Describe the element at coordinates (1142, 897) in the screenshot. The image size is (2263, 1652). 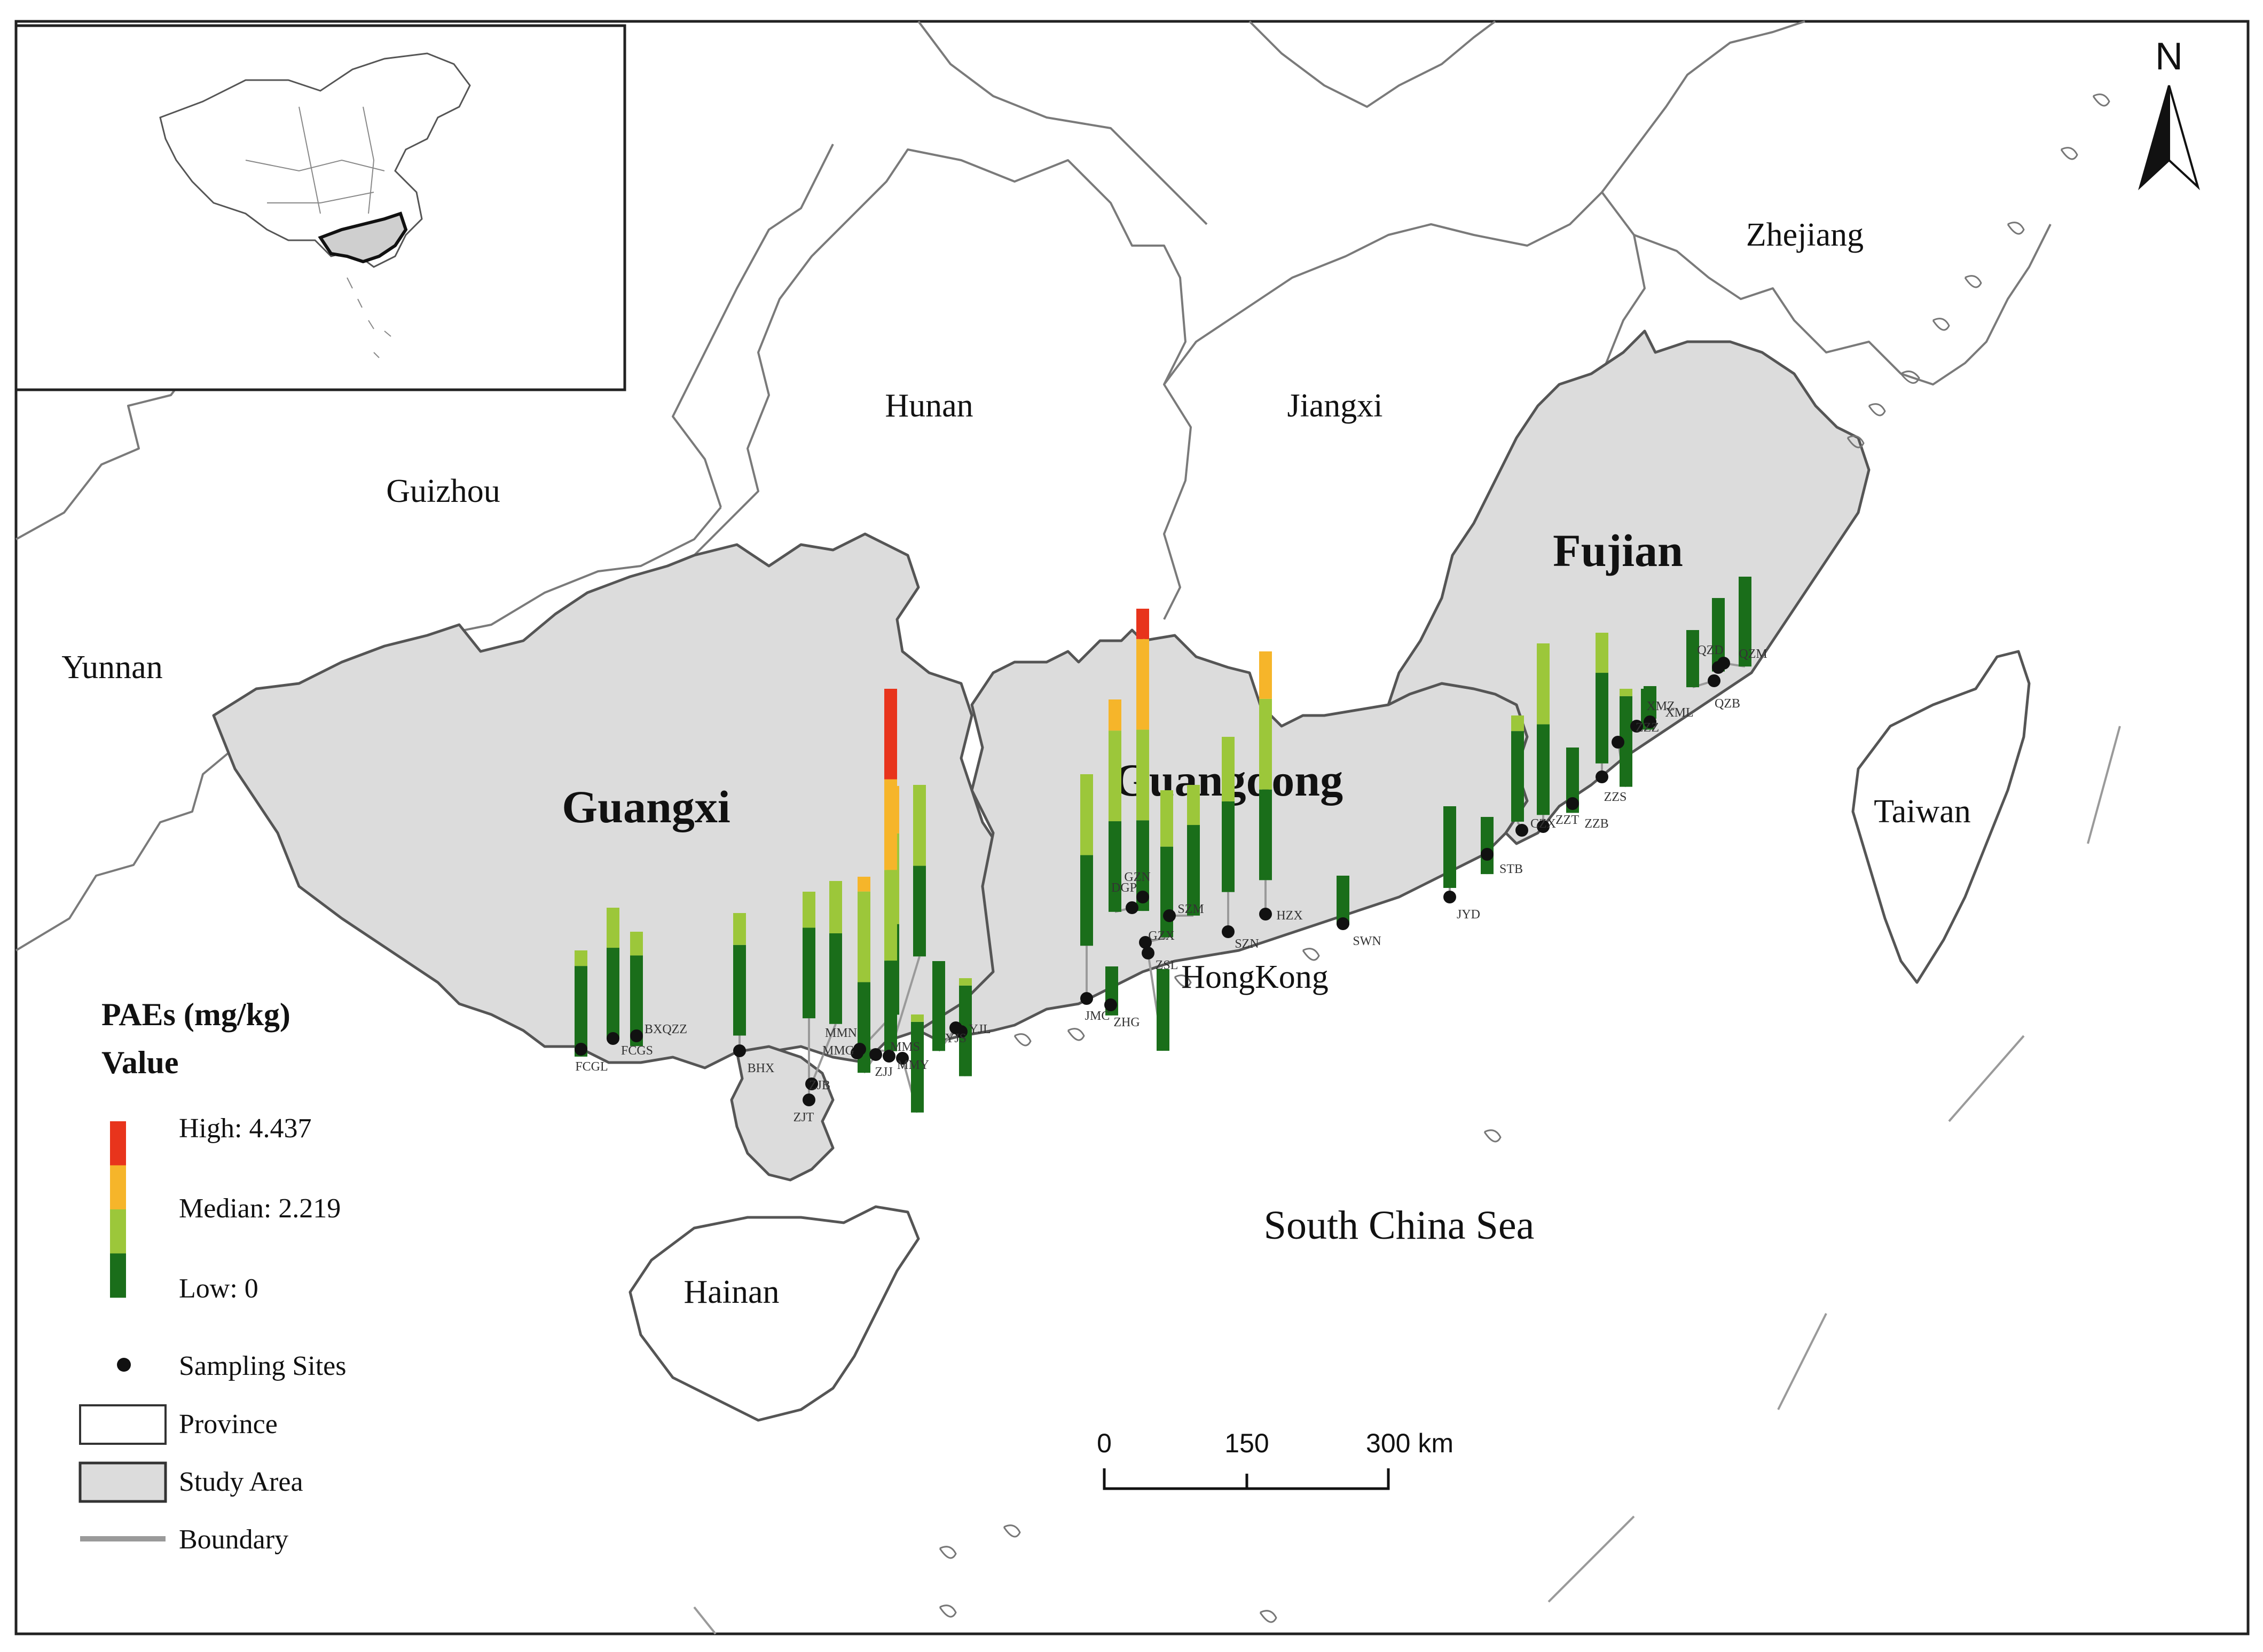
I see `site-dot-gzn` at that location.